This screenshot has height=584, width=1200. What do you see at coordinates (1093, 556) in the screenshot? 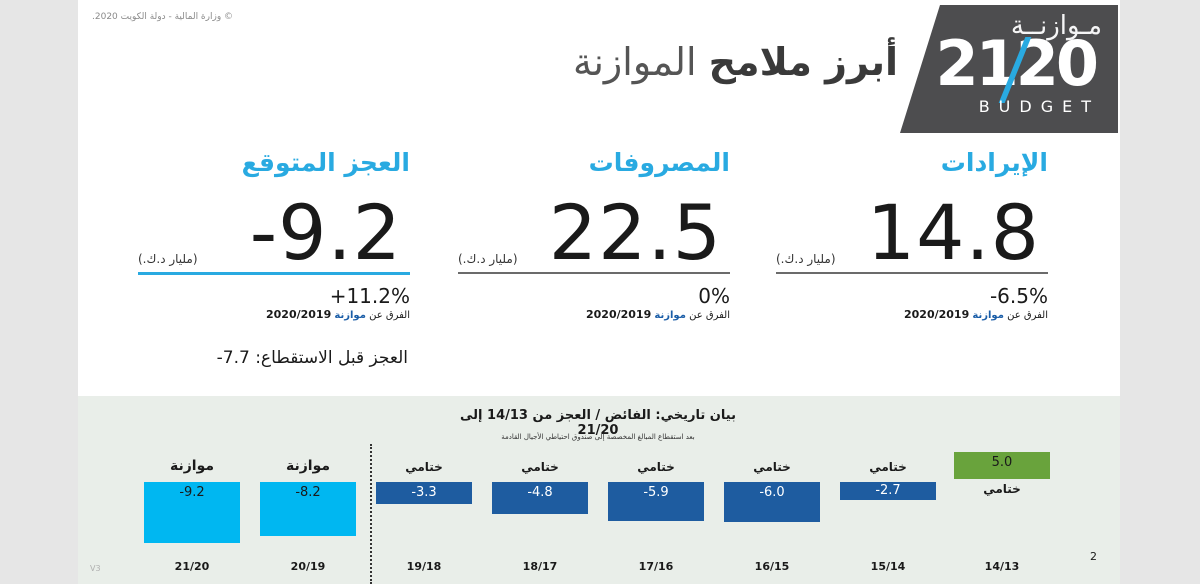
I see `page-number: 2` at bounding box center [1093, 556].